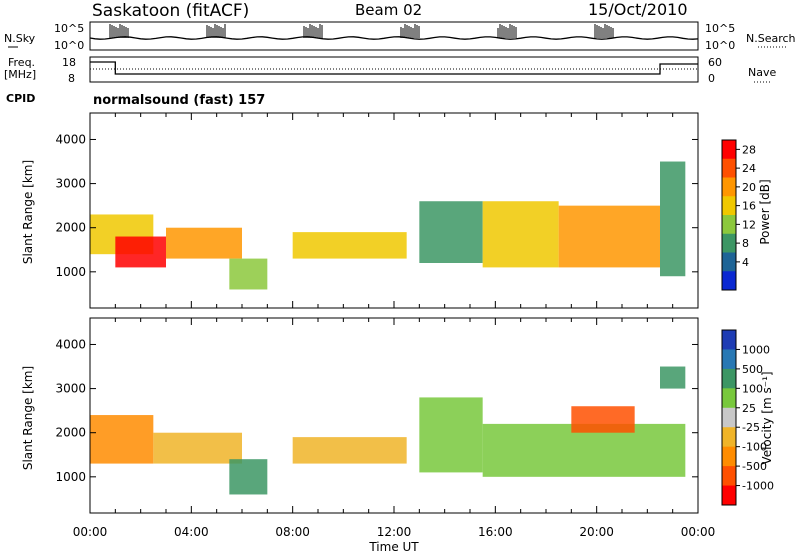  What do you see at coordinates (711, 78) in the screenshot?
I see `nave-tick-bottom: 0` at bounding box center [711, 78].